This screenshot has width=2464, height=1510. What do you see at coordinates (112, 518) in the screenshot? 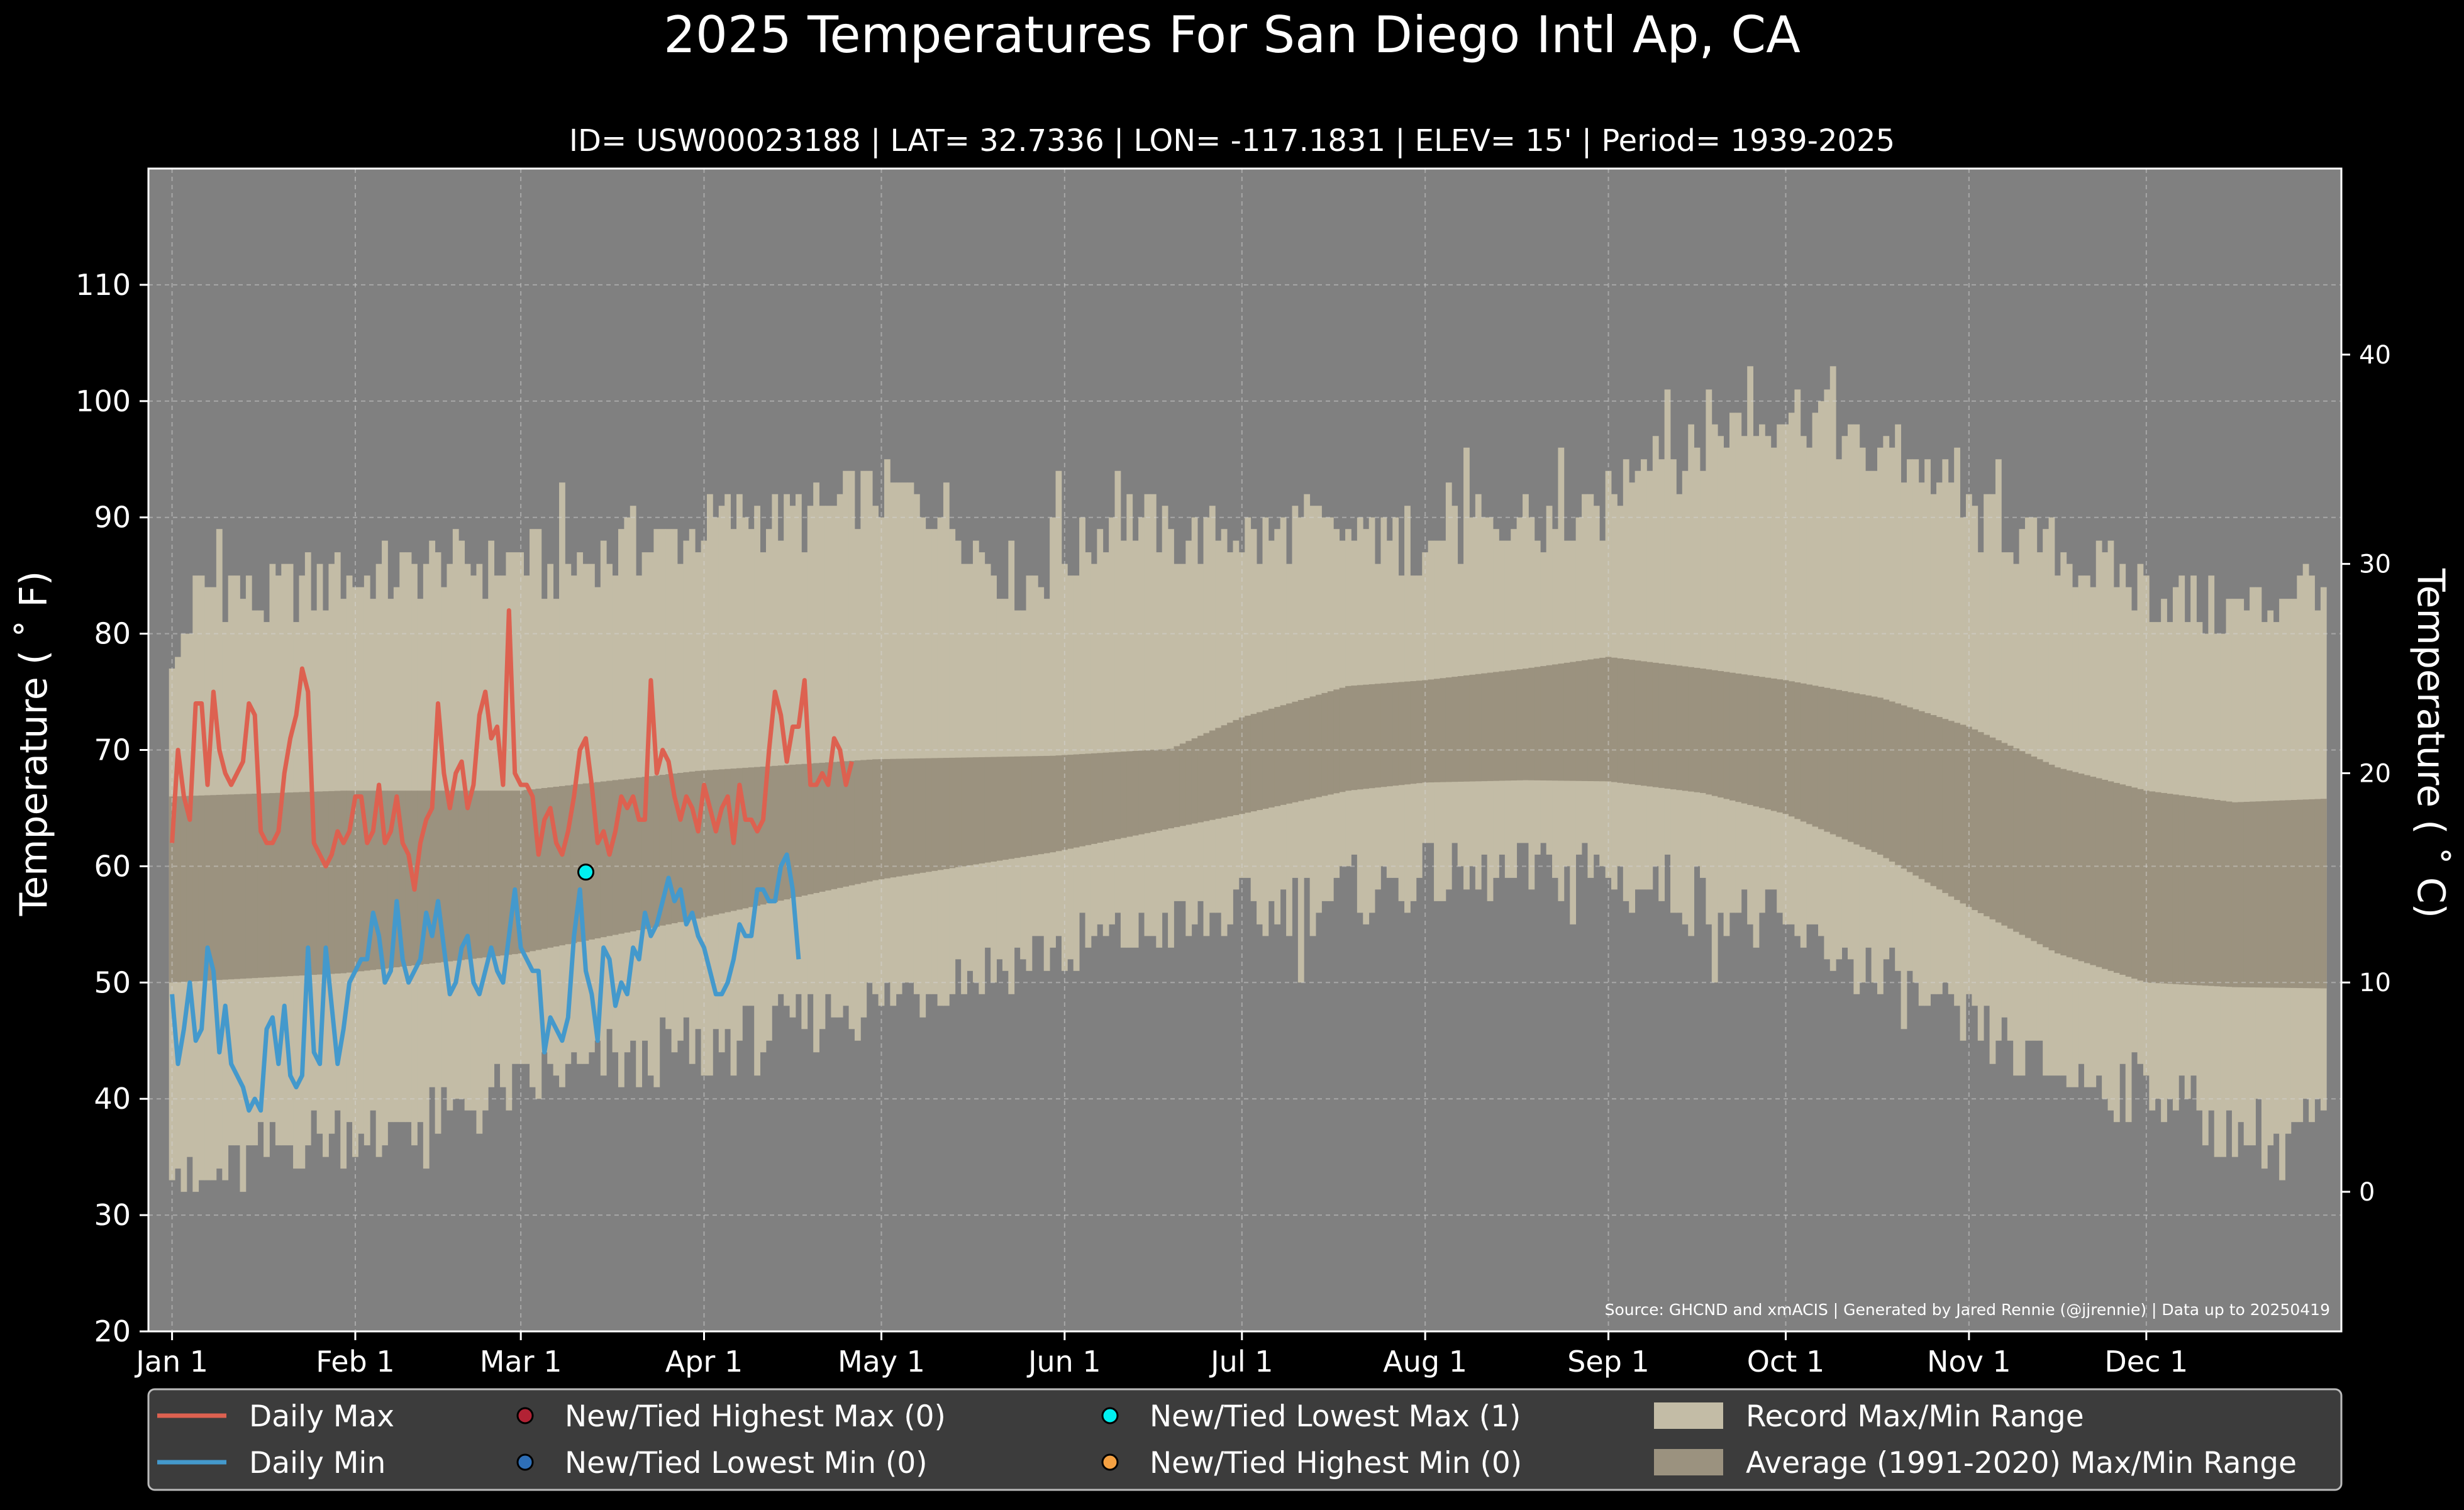
I see `y-tick-label: 90` at bounding box center [112, 518].